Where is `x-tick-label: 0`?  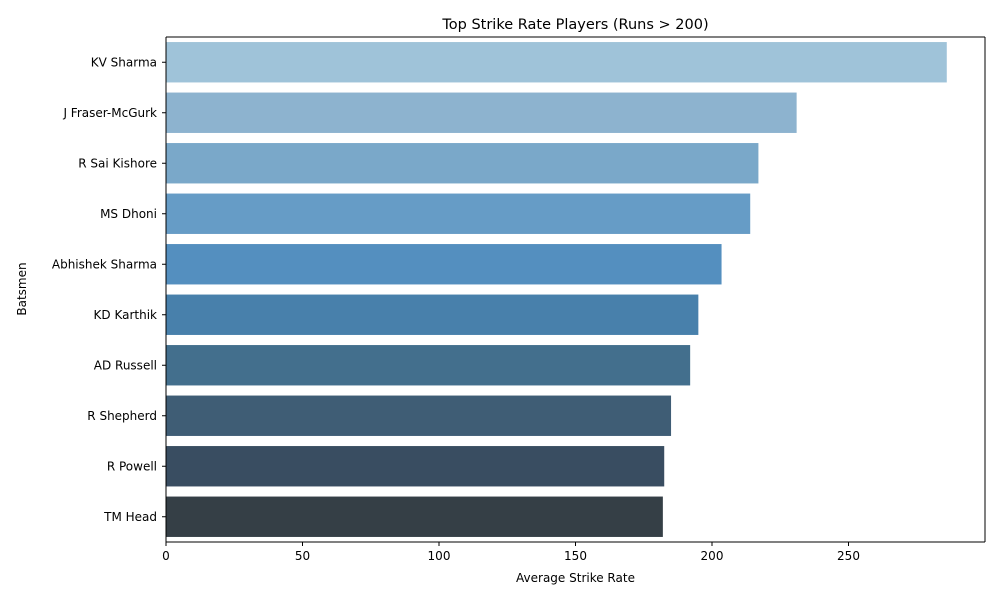 x-tick-label: 0 is located at coordinates (166, 556).